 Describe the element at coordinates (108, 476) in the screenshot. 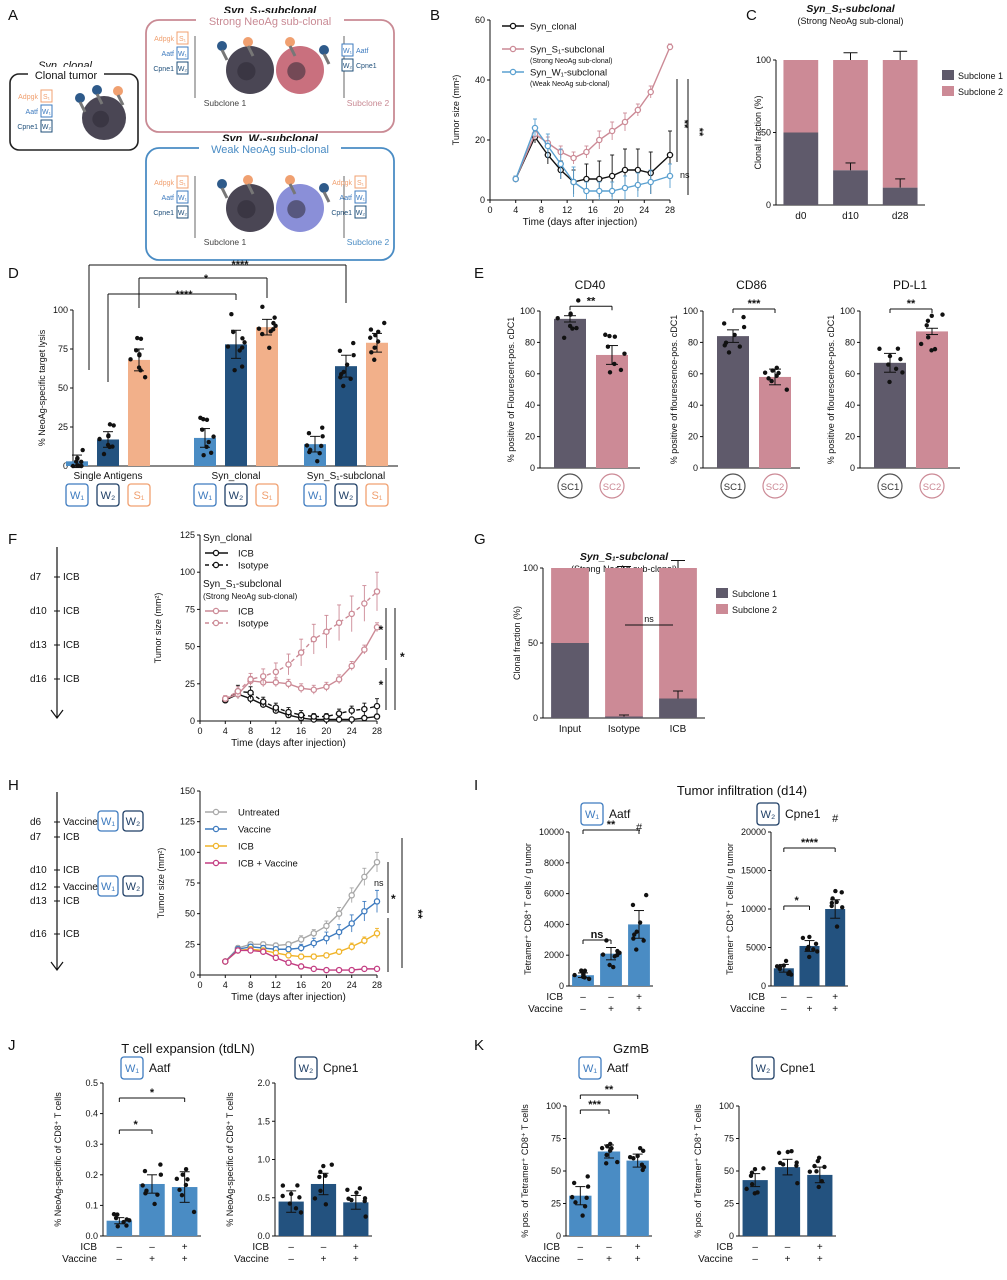

I see `group-label: Single Antigens` at that location.